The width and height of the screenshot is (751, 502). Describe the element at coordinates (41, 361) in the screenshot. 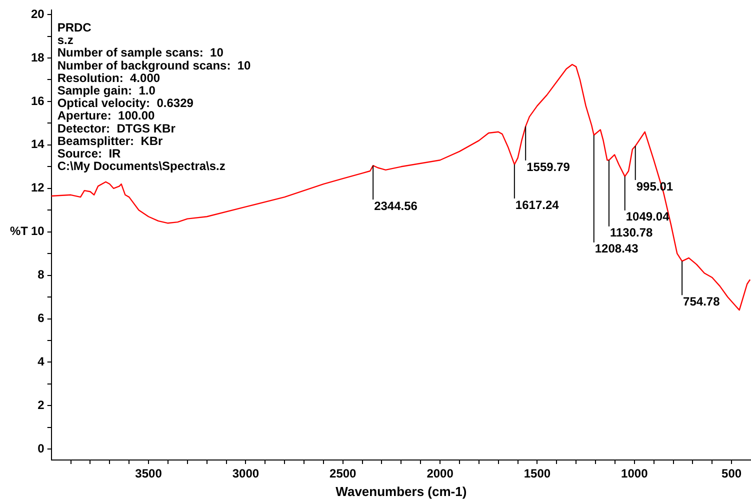

I see `y-tick-label: 4` at that location.